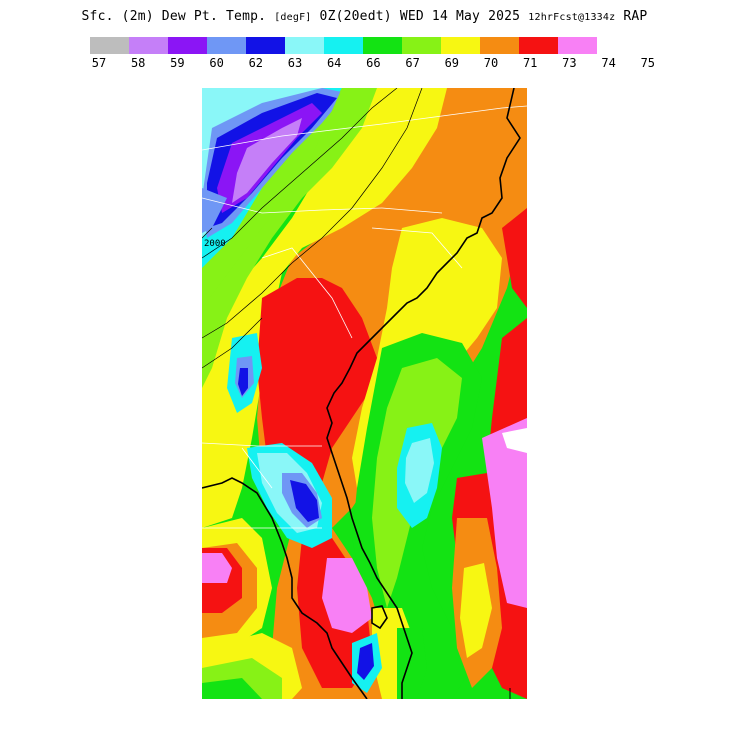 The width and height of the screenshot is (729, 729). What do you see at coordinates (452, 63) in the screenshot?
I see `legend-label: 69` at bounding box center [452, 63].